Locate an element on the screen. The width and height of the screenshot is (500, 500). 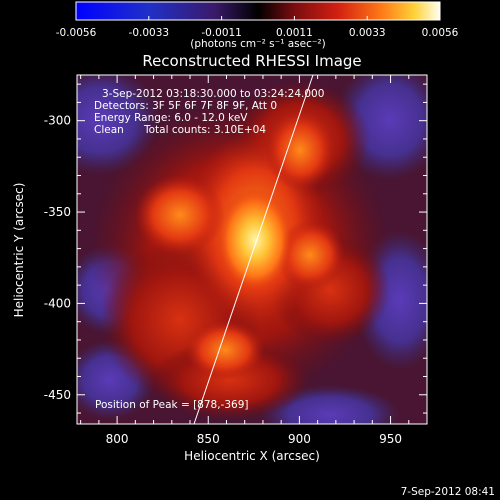
colorbar-tick-label: -0.0056 is located at coordinates (76, 33).